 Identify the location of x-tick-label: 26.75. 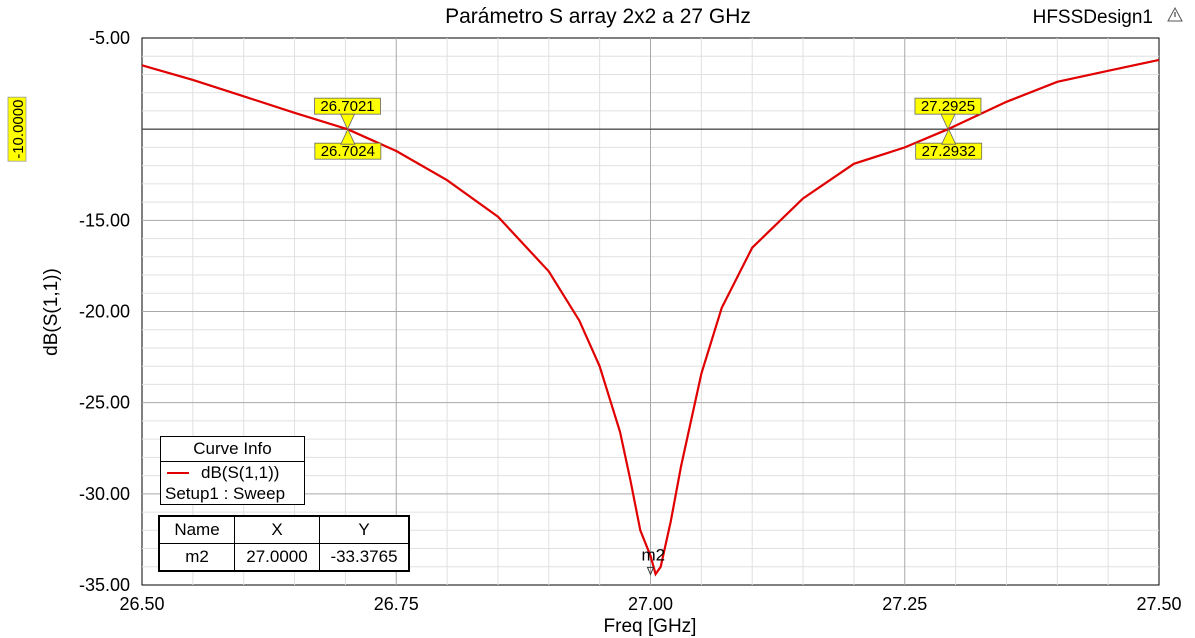
(396, 604).